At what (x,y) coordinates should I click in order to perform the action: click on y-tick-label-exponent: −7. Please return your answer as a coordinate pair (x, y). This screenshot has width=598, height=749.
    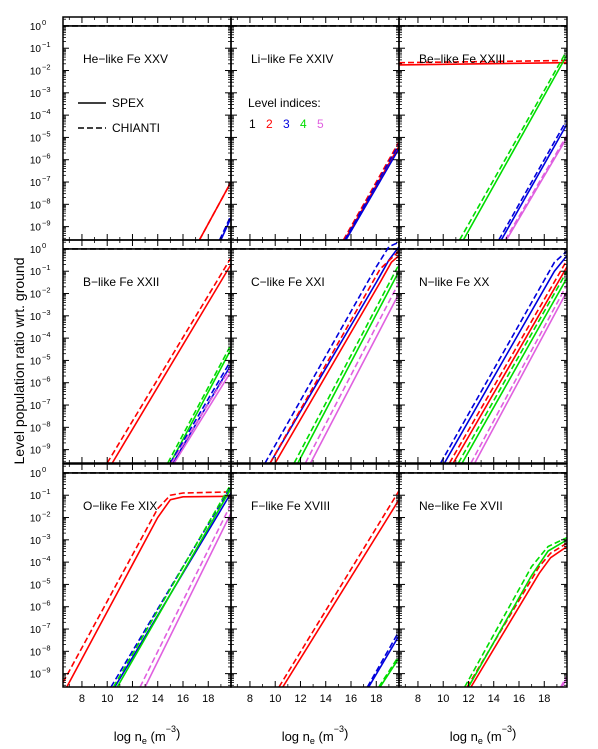
    Looking at the image, I should click on (46, 401).